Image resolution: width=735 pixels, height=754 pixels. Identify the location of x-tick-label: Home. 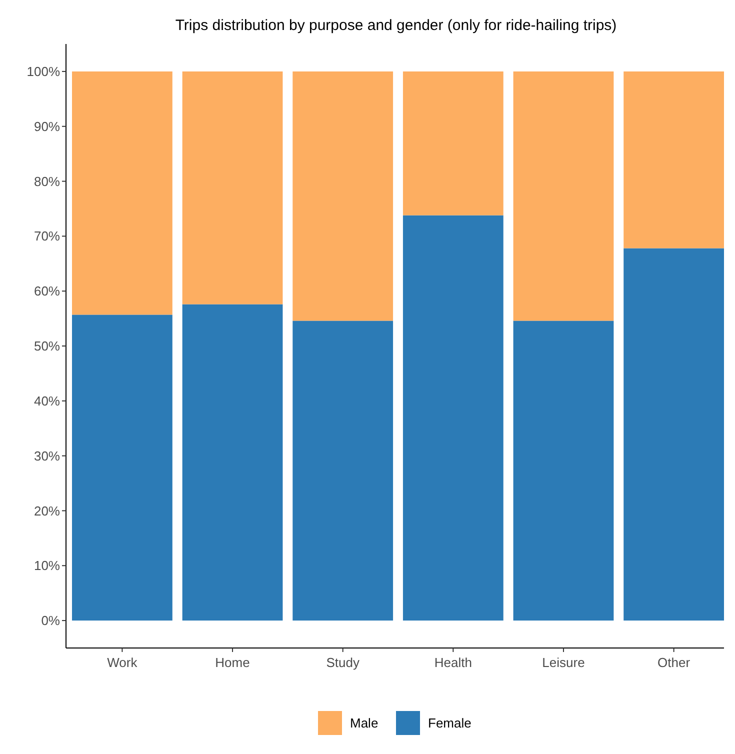
(232, 662).